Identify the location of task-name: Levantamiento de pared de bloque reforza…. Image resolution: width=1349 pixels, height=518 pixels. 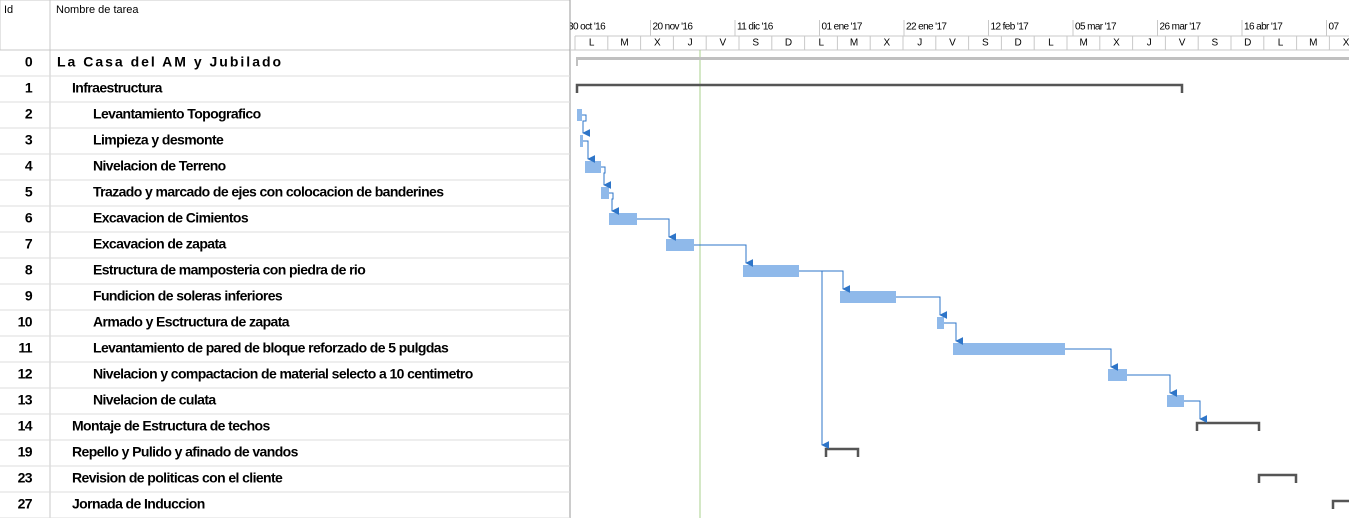
(271, 348).